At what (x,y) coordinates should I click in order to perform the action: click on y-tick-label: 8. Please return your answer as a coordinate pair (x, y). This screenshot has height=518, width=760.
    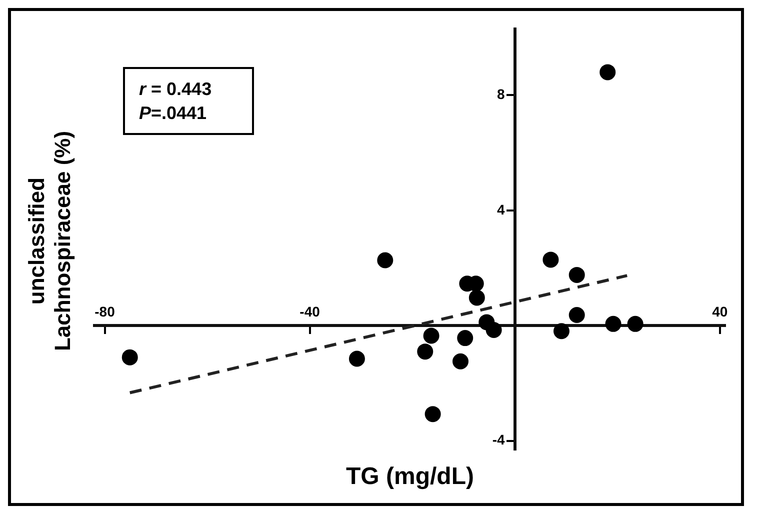
    Looking at the image, I should click on (501, 94).